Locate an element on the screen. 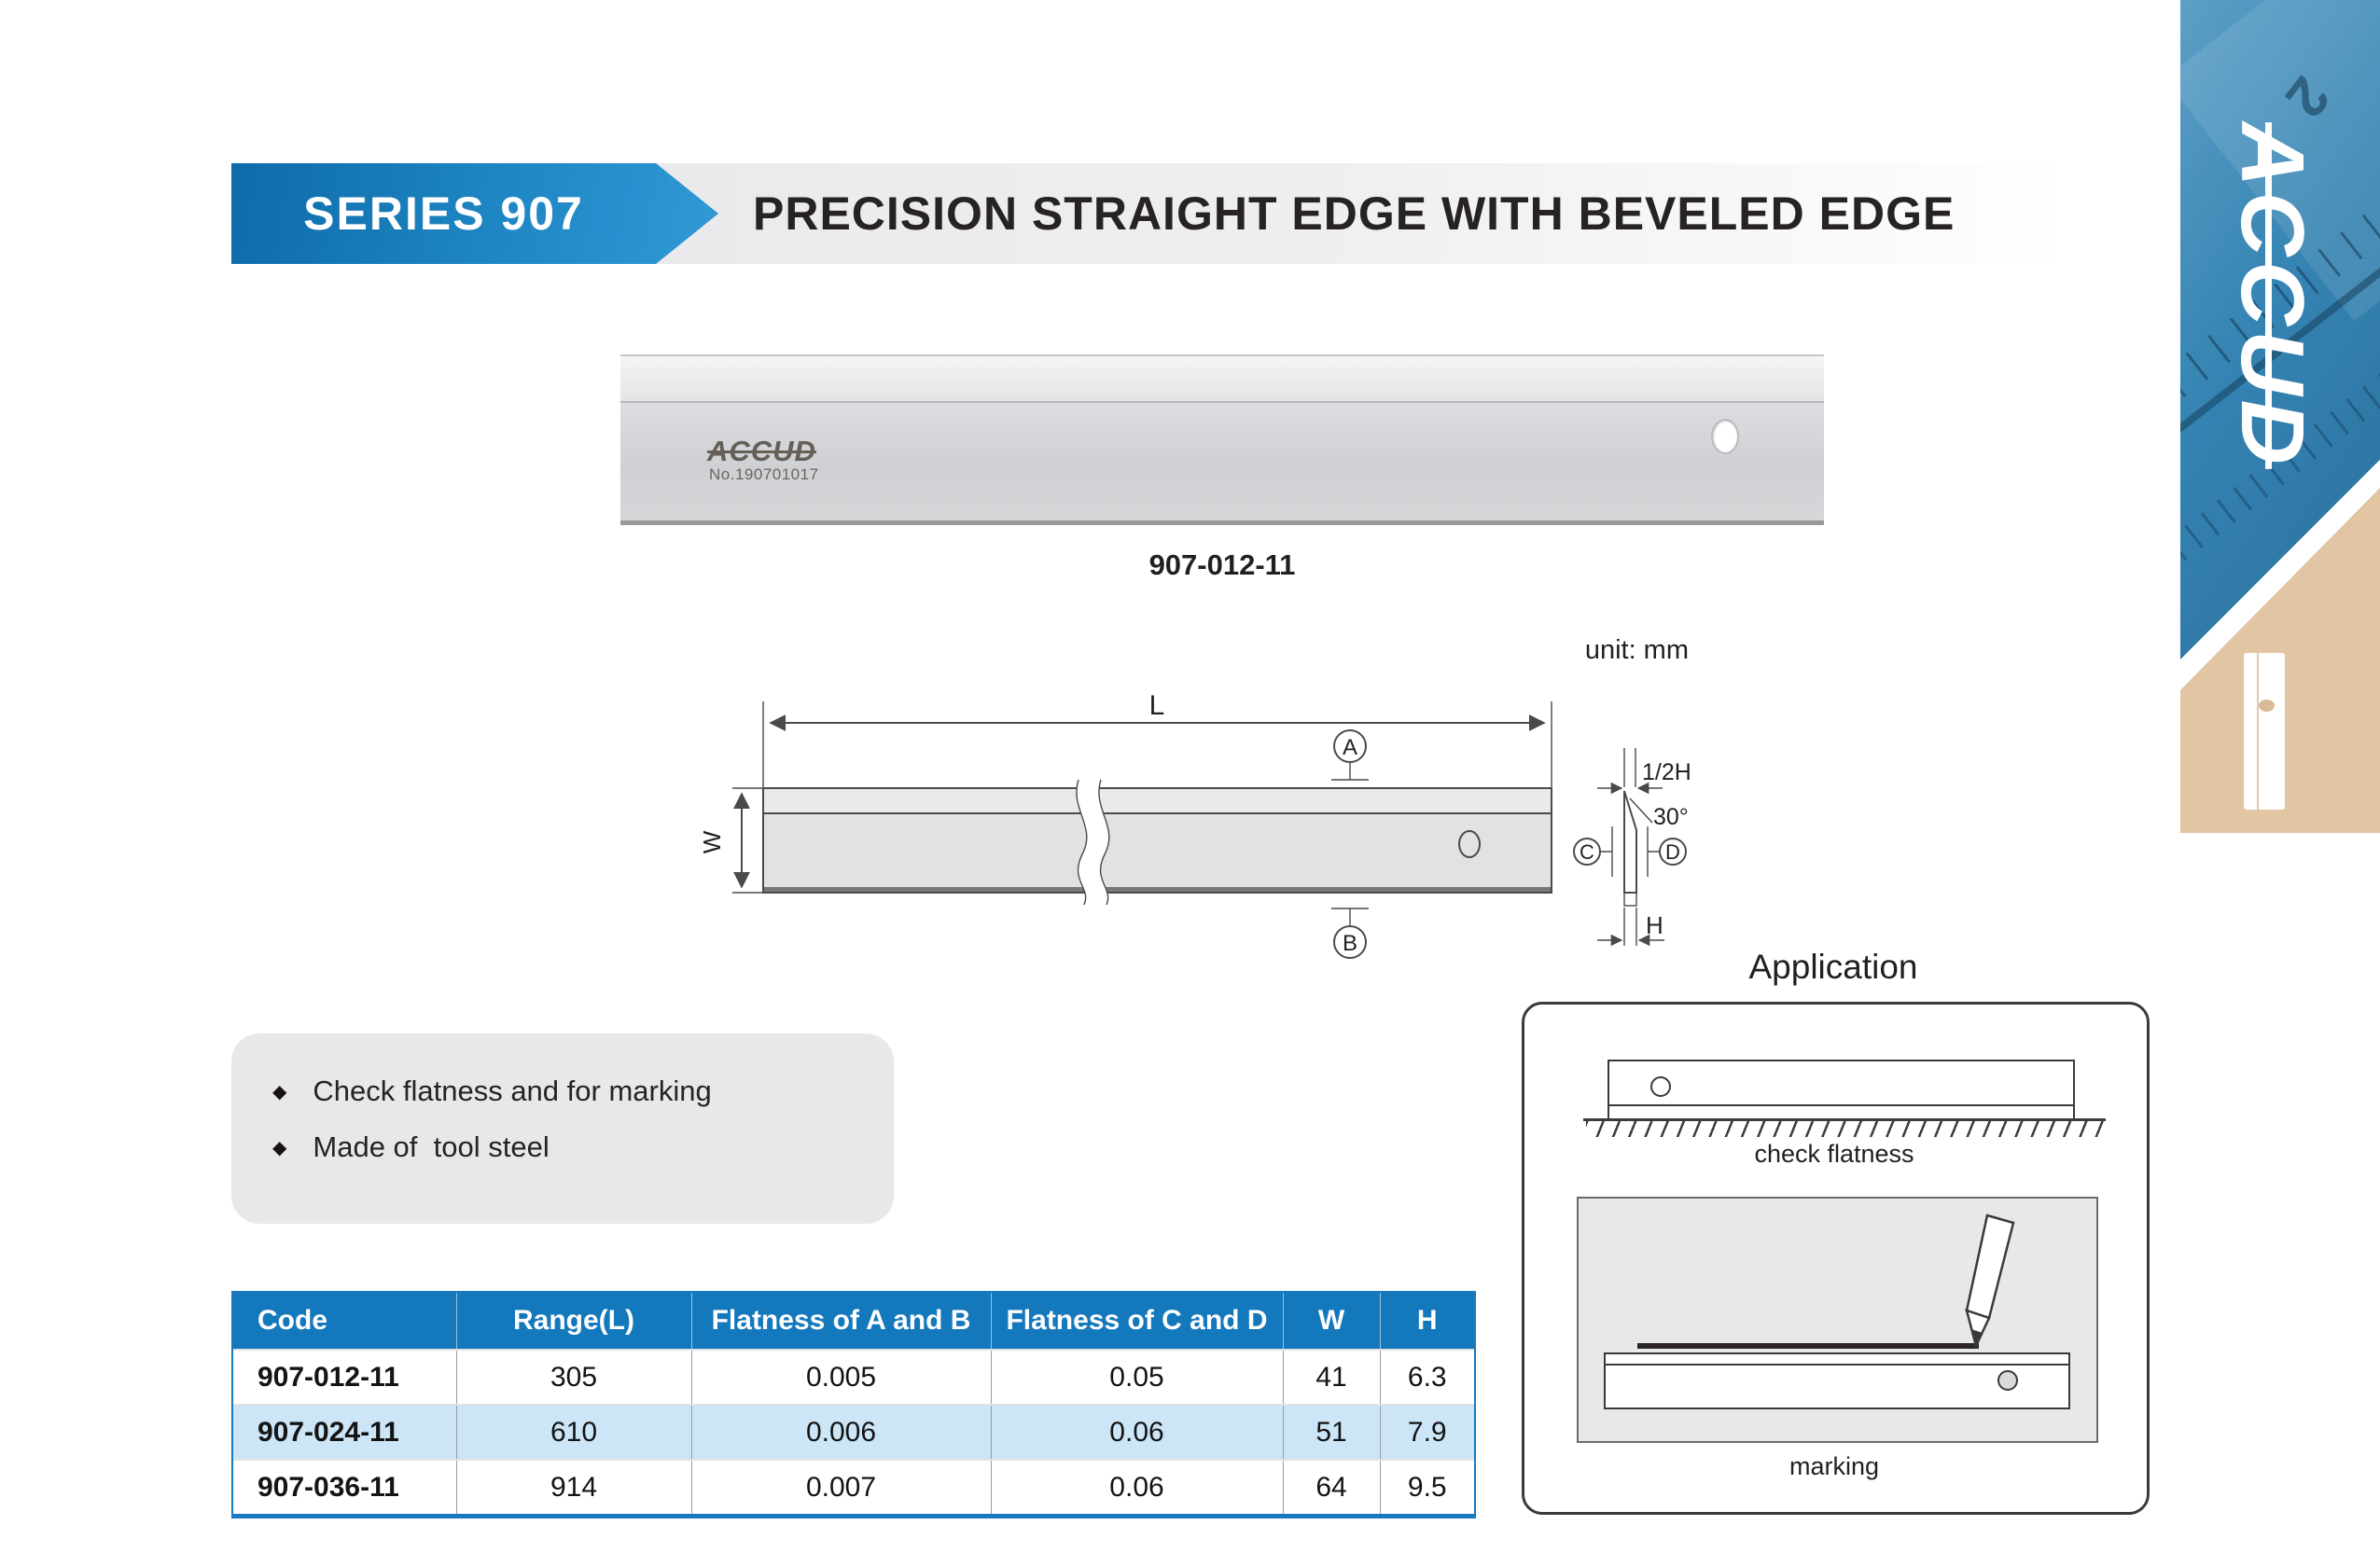 Image resolution: width=2380 pixels, height=1553 pixels. header-w: W is located at coordinates (1332, 1321).